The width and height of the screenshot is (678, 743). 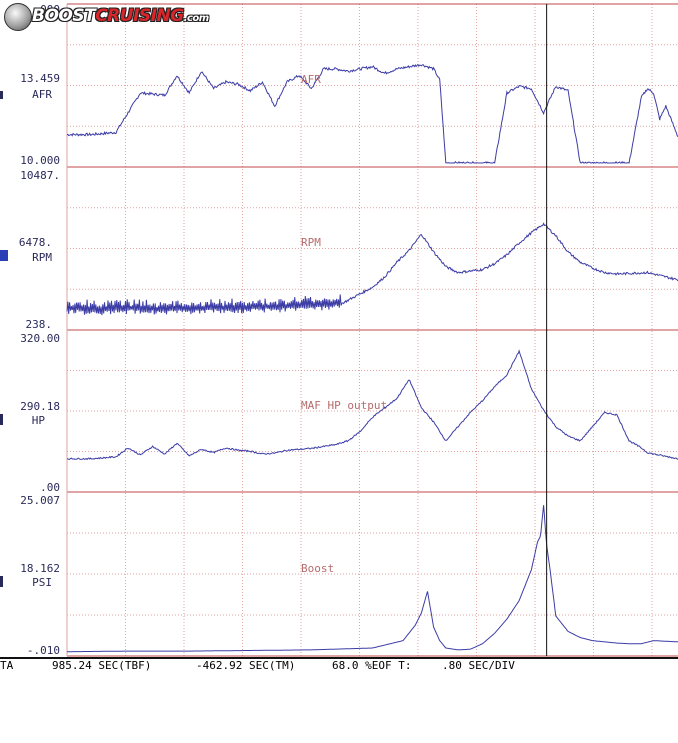 What do you see at coordinates (372, 269) in the screenshot?
I see `trace-rpm` at bounding box center [372, 269].